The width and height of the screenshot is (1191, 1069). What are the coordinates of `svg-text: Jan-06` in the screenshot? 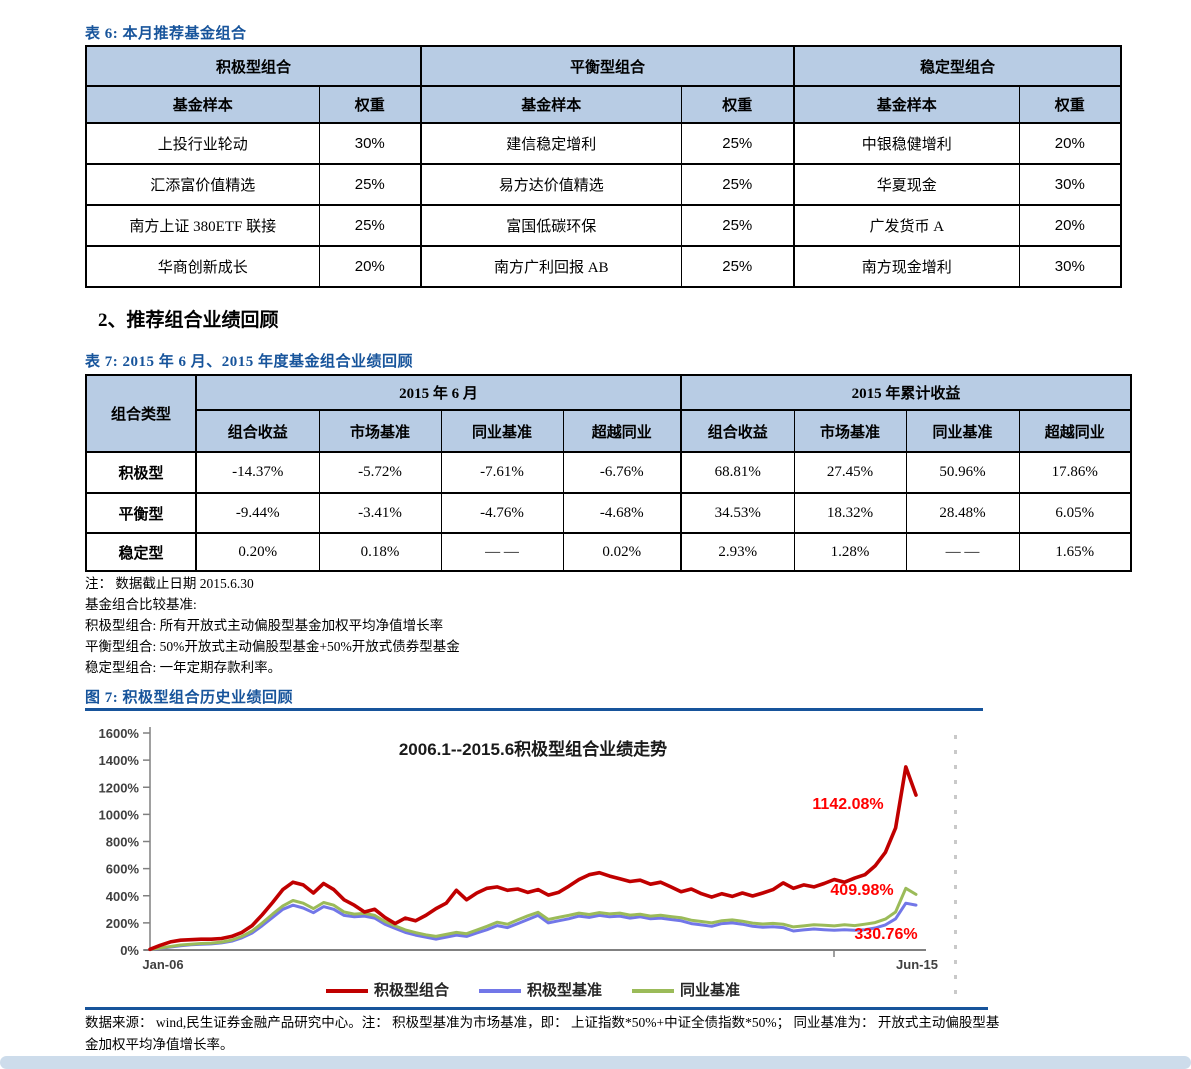 It's located at (162, 964).